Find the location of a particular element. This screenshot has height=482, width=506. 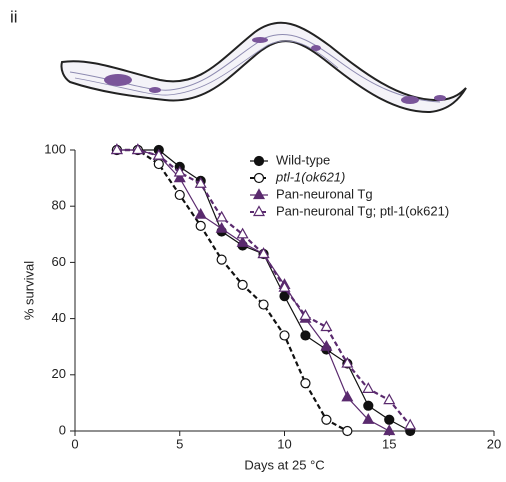

panel-label: ii is located at coordinates (14, 16).